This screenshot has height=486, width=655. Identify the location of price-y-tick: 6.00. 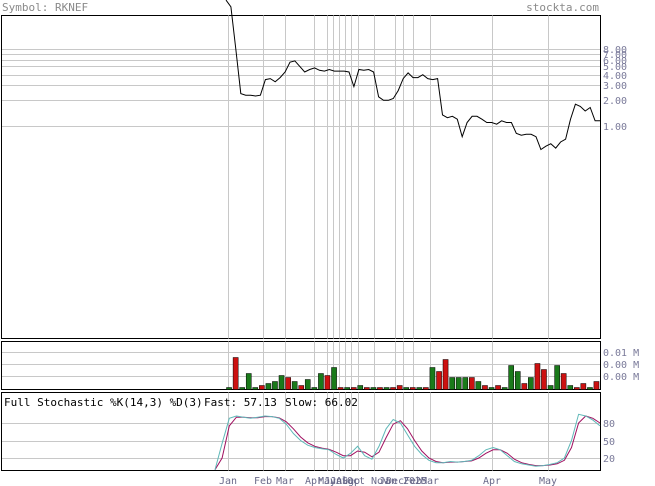
(615, 61).